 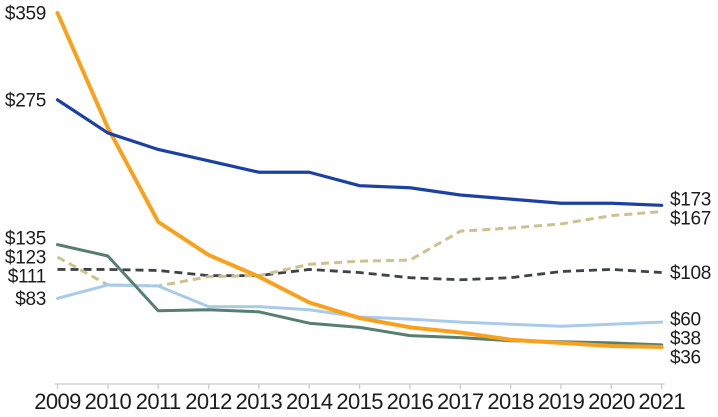 What do you see at coordinates (359, 401) in the screenshot?
I see `x-axis-label: 2015` at bounding box center [359, 401].